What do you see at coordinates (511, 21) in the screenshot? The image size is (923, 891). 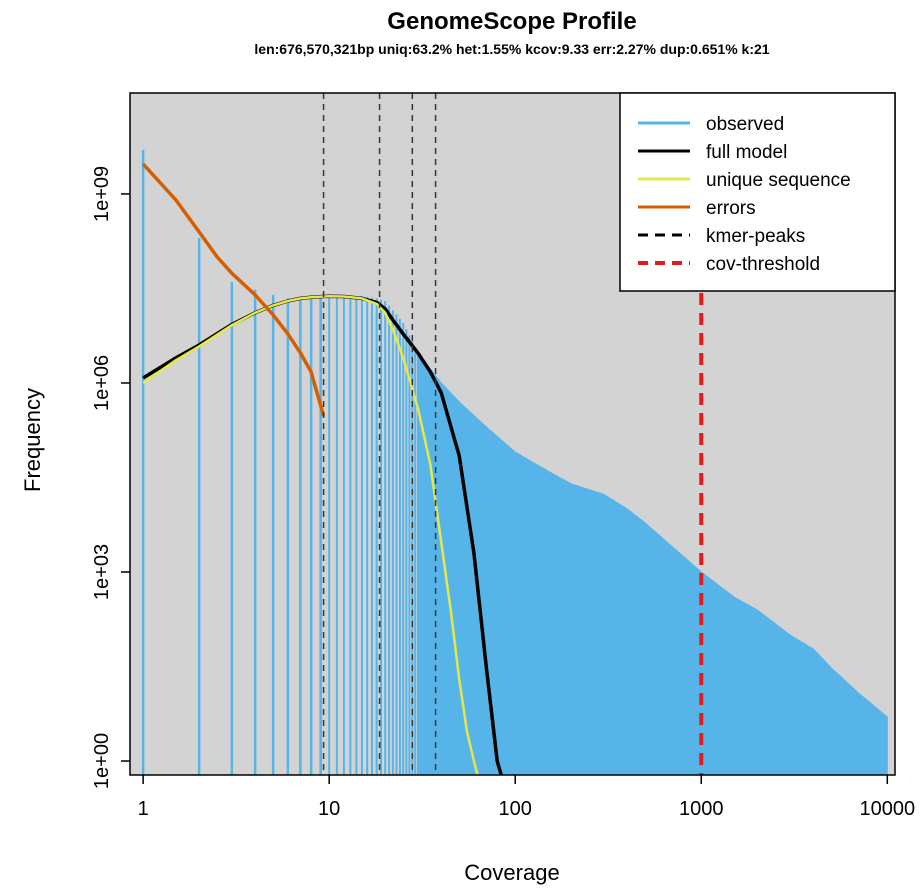 I see `chart-title: GenomeScope Profile` at bounding box center [511, 21].